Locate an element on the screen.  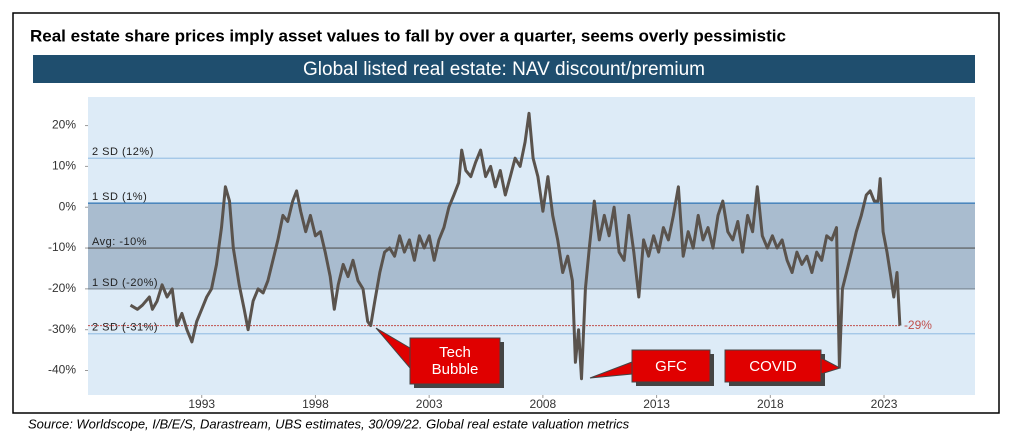
y-tick-label: -40% is located at coordinates (62, 370).